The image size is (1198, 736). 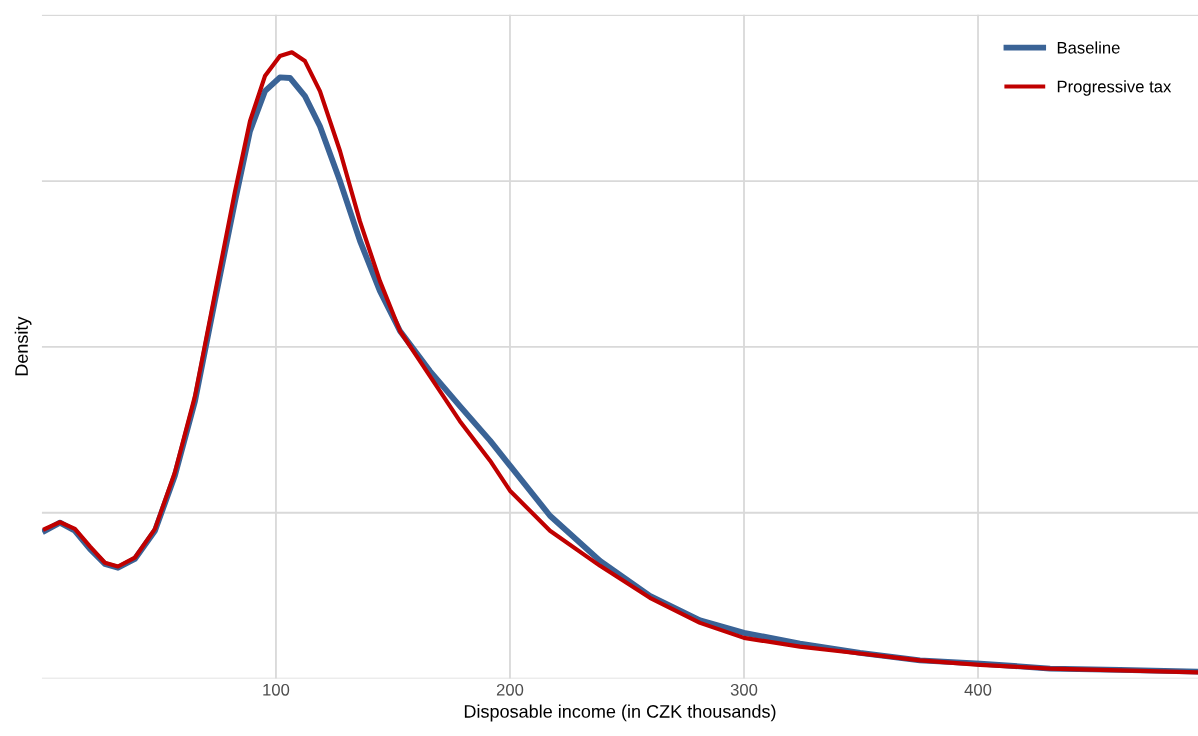 What do you see at coordinates (978, 689) in the screenshot?
I see `x-tick-label: 400` at bounding box center [978, 689].